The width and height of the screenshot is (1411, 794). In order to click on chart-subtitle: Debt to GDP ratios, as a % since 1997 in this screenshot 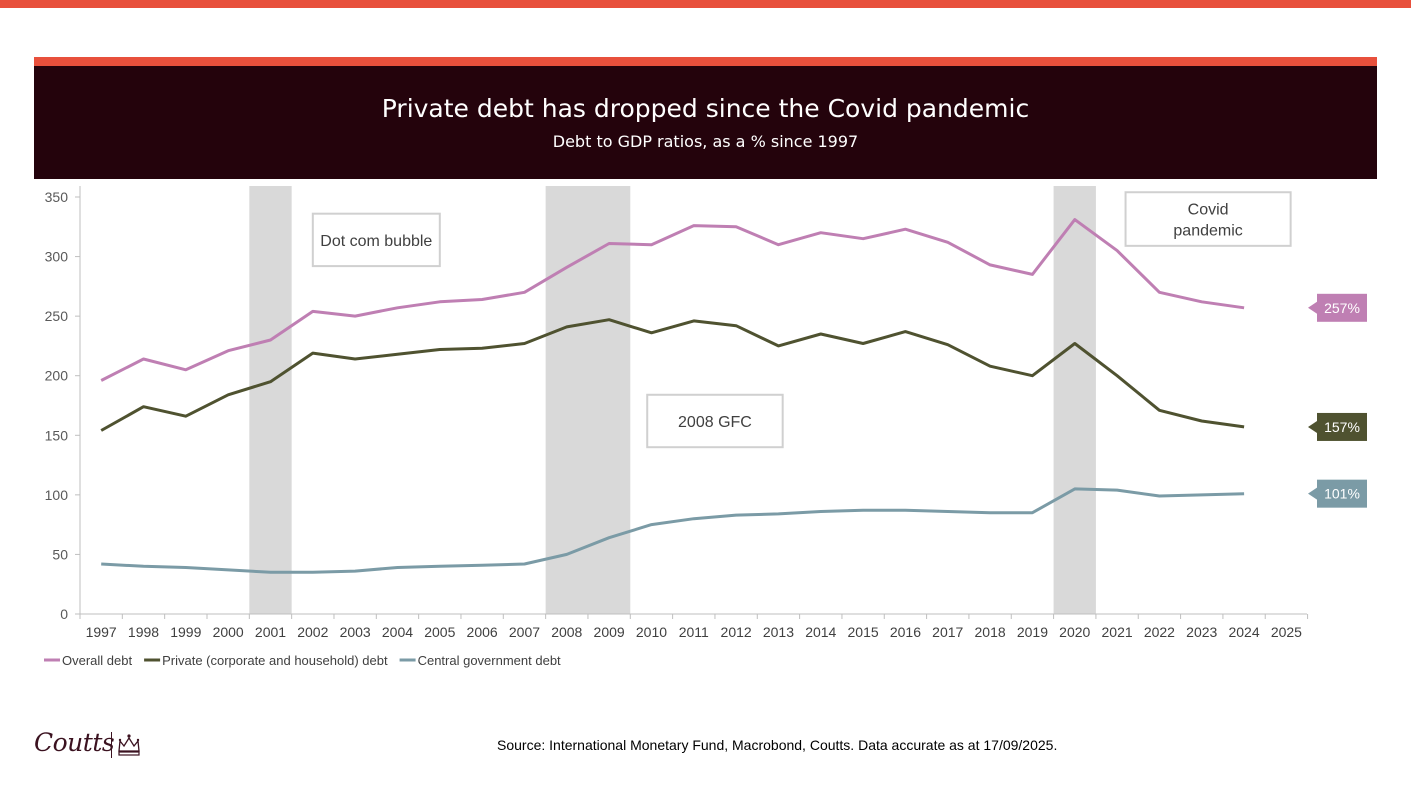, I will do `click(705, 141)`.